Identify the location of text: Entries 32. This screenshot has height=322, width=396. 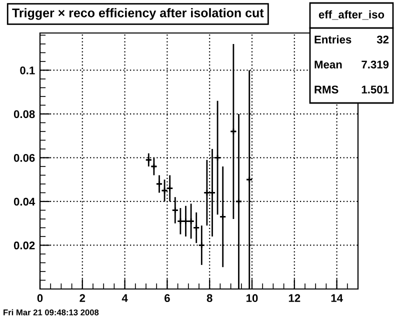
(351, 39).